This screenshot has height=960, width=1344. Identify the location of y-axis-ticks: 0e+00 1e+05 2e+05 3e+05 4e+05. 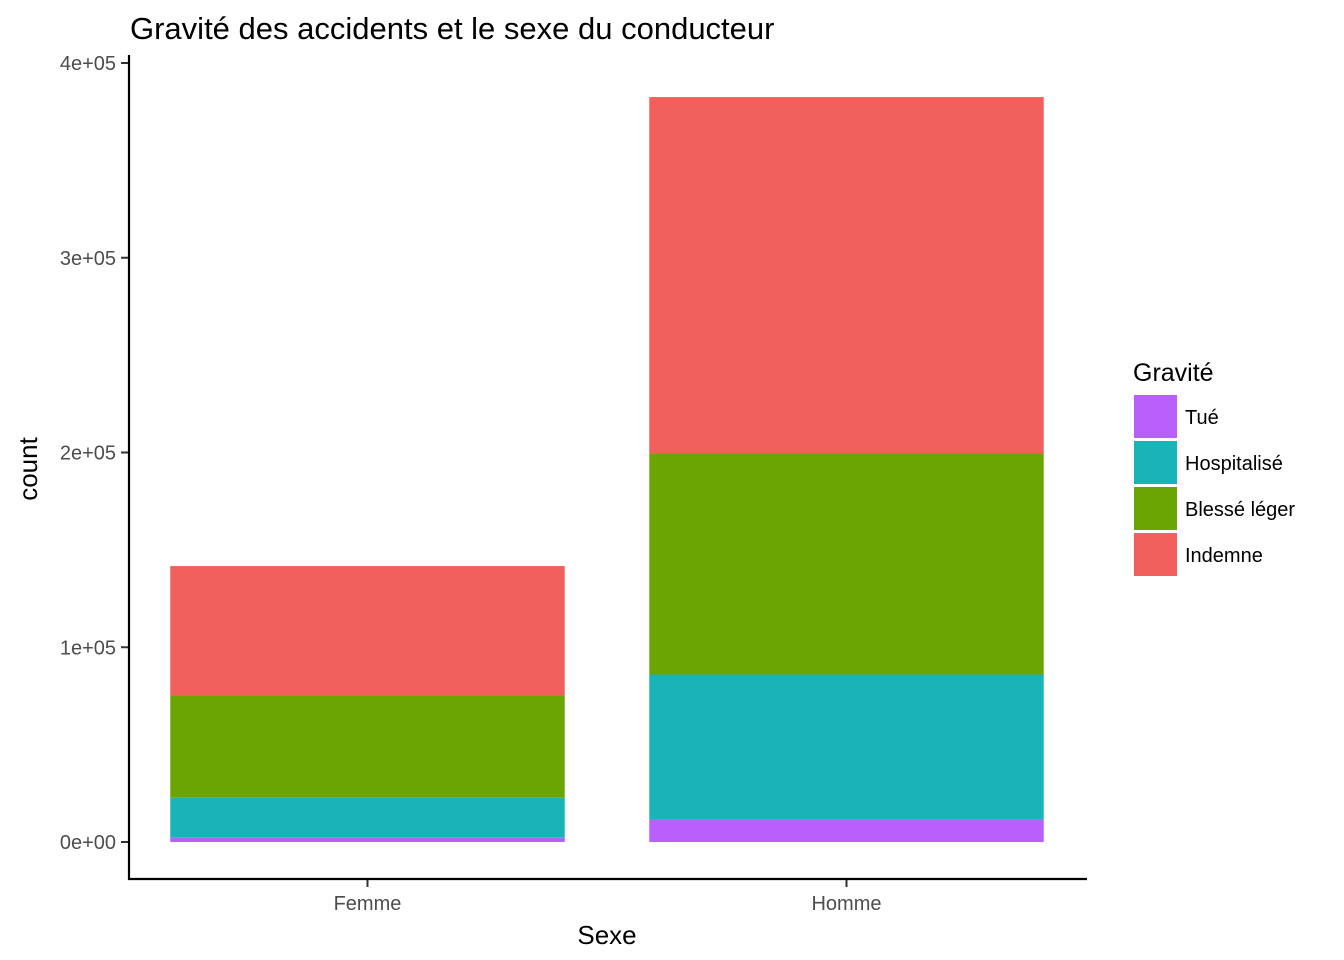
(94, 453).